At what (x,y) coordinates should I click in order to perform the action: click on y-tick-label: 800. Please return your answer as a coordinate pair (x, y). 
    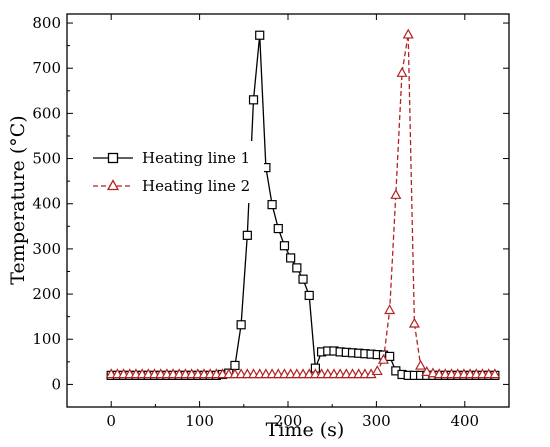
    Looking at the image, I should click on (46, 23).